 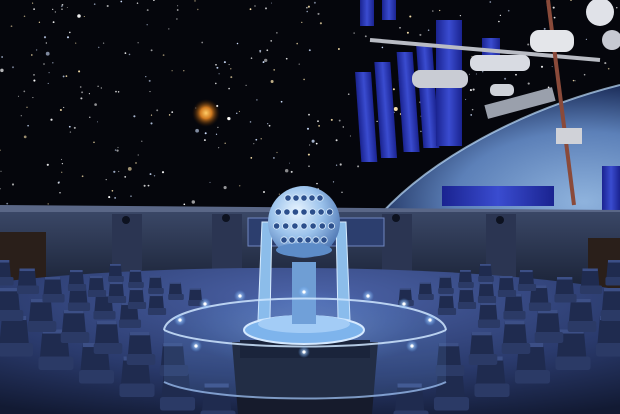 I want to click on module-node, so click(x=611, y=40).